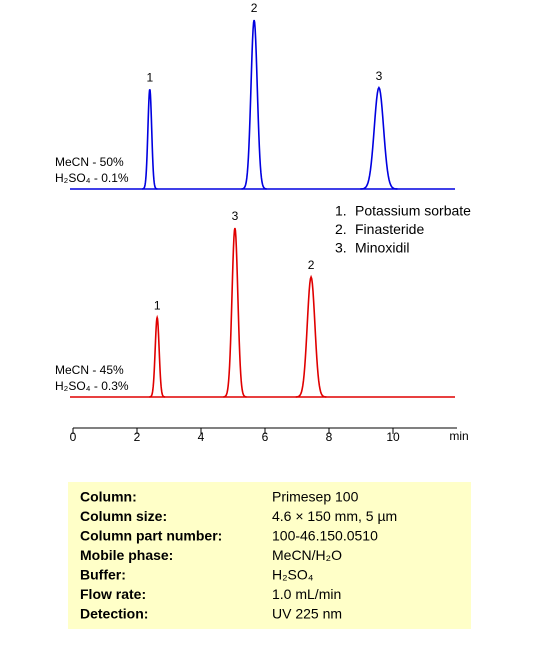  I want to click on info-value: 100-46.150.0510, so click(325, 536).